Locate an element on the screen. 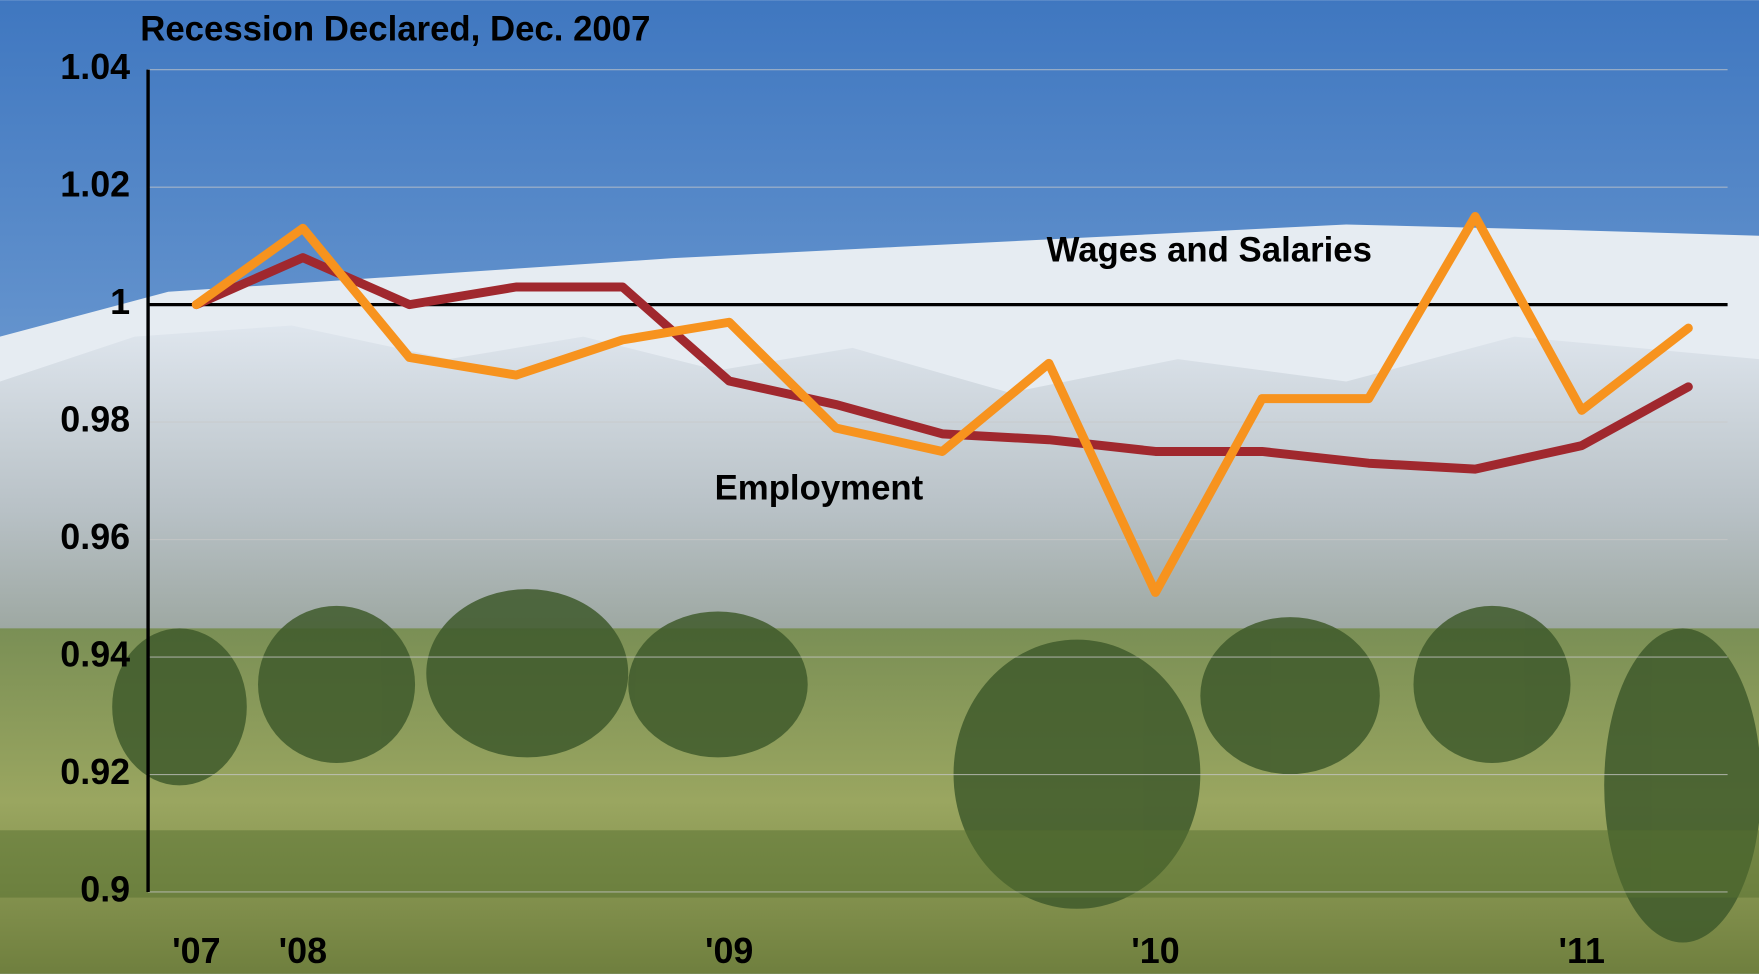 The height and width of the screenshot is (974, 1759). y-tick-label: 0.98 is located at coordinates (95, 420).